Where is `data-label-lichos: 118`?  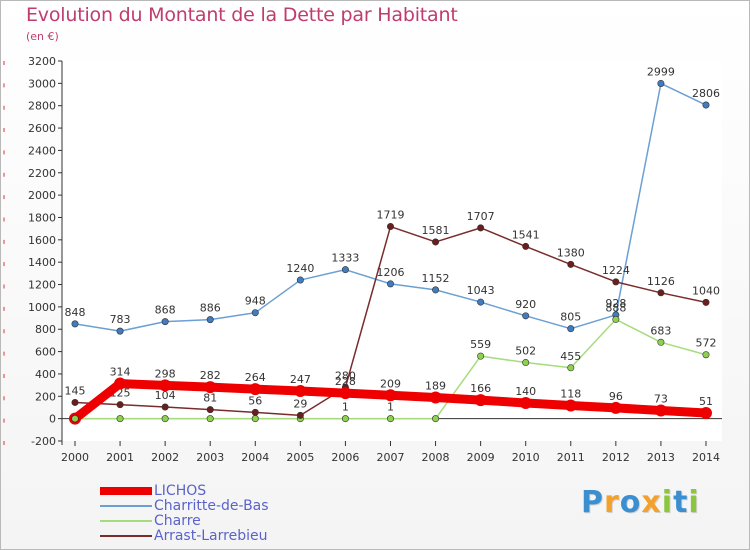
data-label-lichos: 118 is located at coordinates (570, 393).